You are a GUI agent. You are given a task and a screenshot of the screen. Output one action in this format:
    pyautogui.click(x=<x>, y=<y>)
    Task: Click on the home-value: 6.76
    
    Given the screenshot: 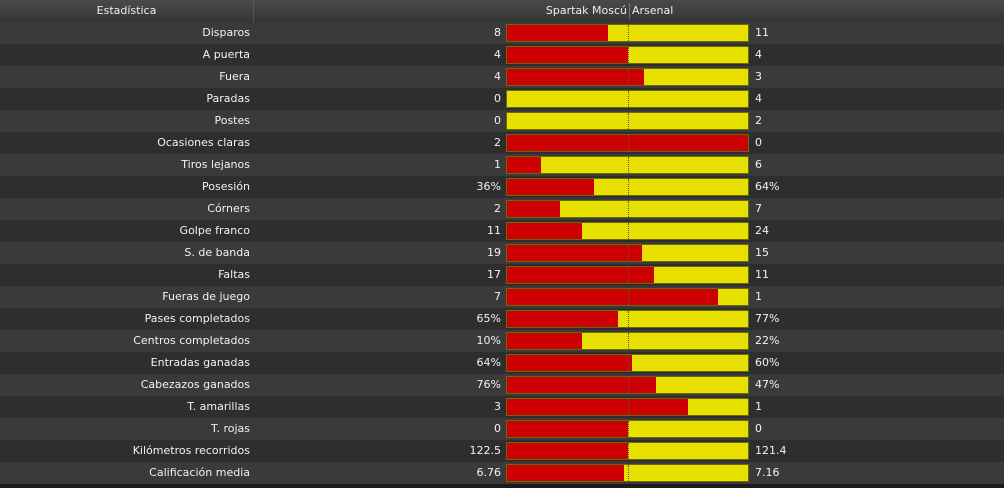 What is the action you would take?
    pyautogui.click(x=489, y=472)
    